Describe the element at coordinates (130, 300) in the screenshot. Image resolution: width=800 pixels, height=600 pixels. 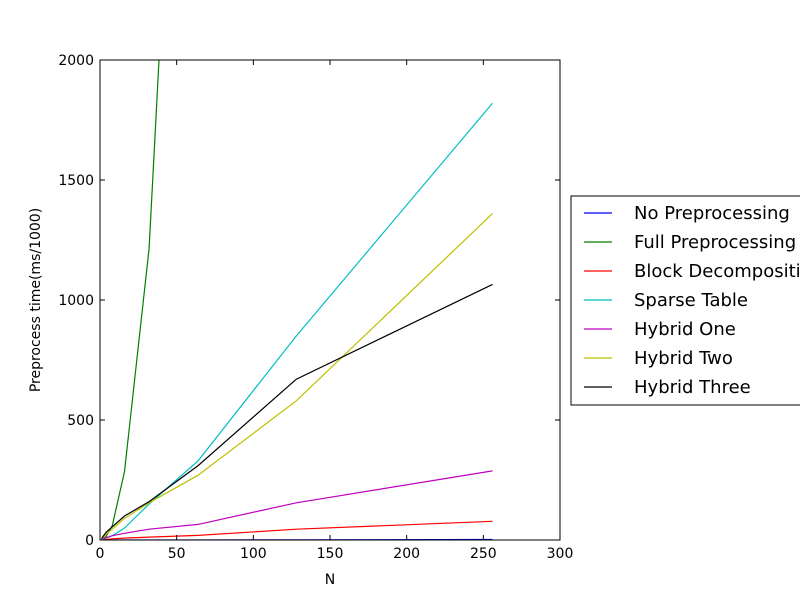
I see `series-line-full-preprocessing` at that location.